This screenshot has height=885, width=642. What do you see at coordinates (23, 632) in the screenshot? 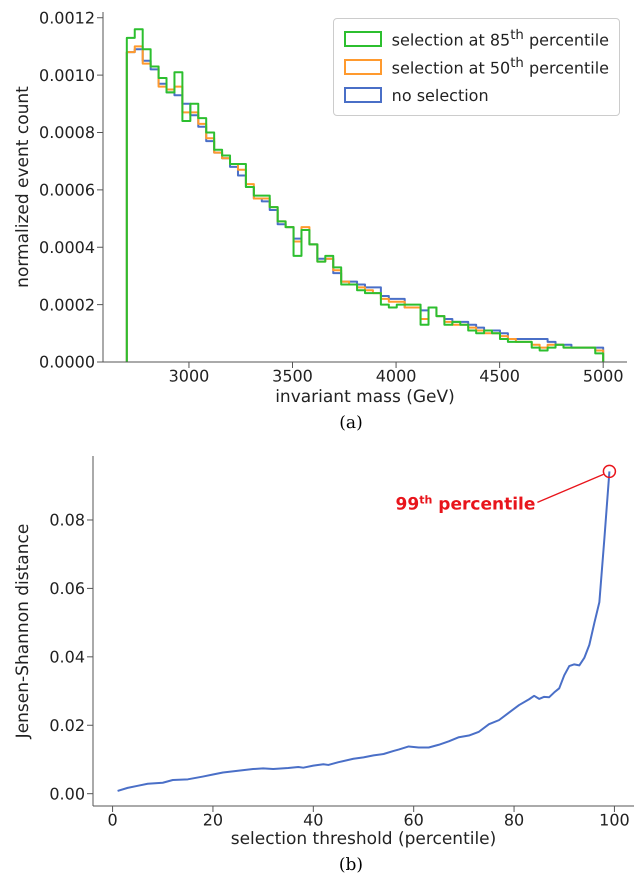
I see `y-axis-title: Jensen-Shannon distance` at bounding box center [23, 632].